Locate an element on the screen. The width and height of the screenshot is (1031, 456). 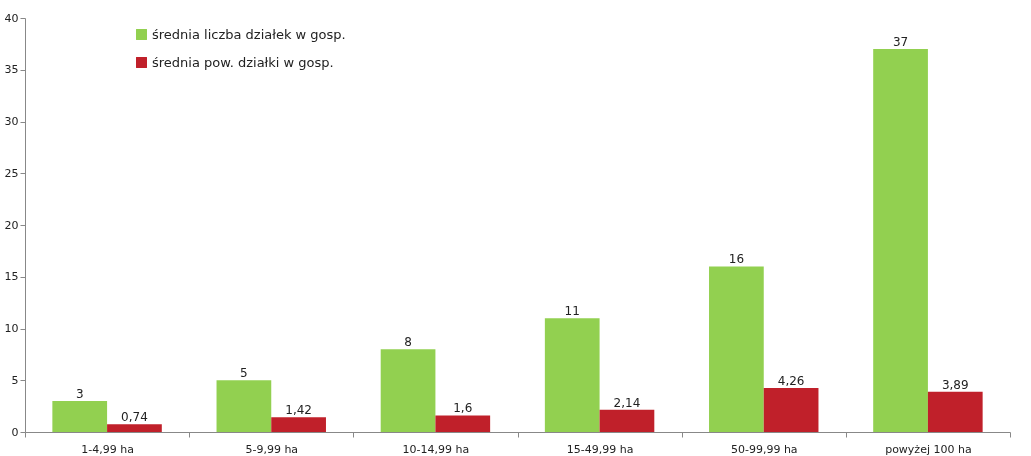
x-tick-label: 15-49,99 ha is located at coordinates (600, 449).